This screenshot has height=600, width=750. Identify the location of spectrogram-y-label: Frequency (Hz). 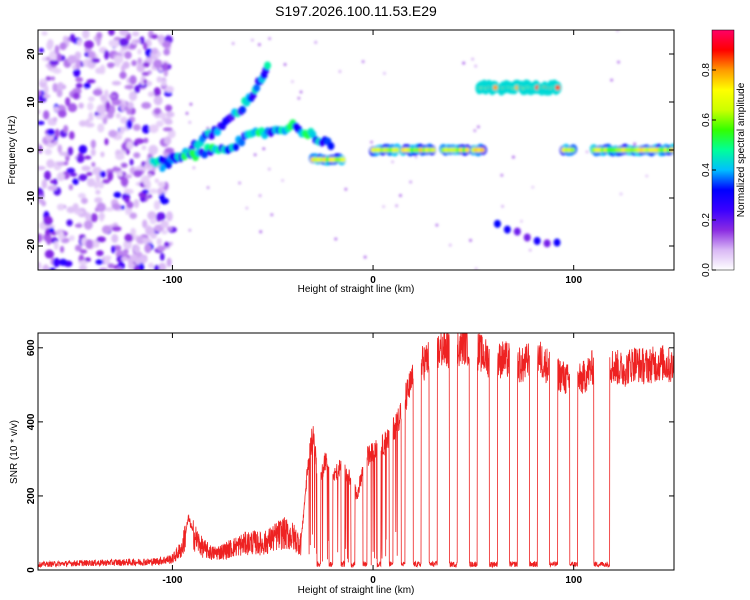
(12, 150).